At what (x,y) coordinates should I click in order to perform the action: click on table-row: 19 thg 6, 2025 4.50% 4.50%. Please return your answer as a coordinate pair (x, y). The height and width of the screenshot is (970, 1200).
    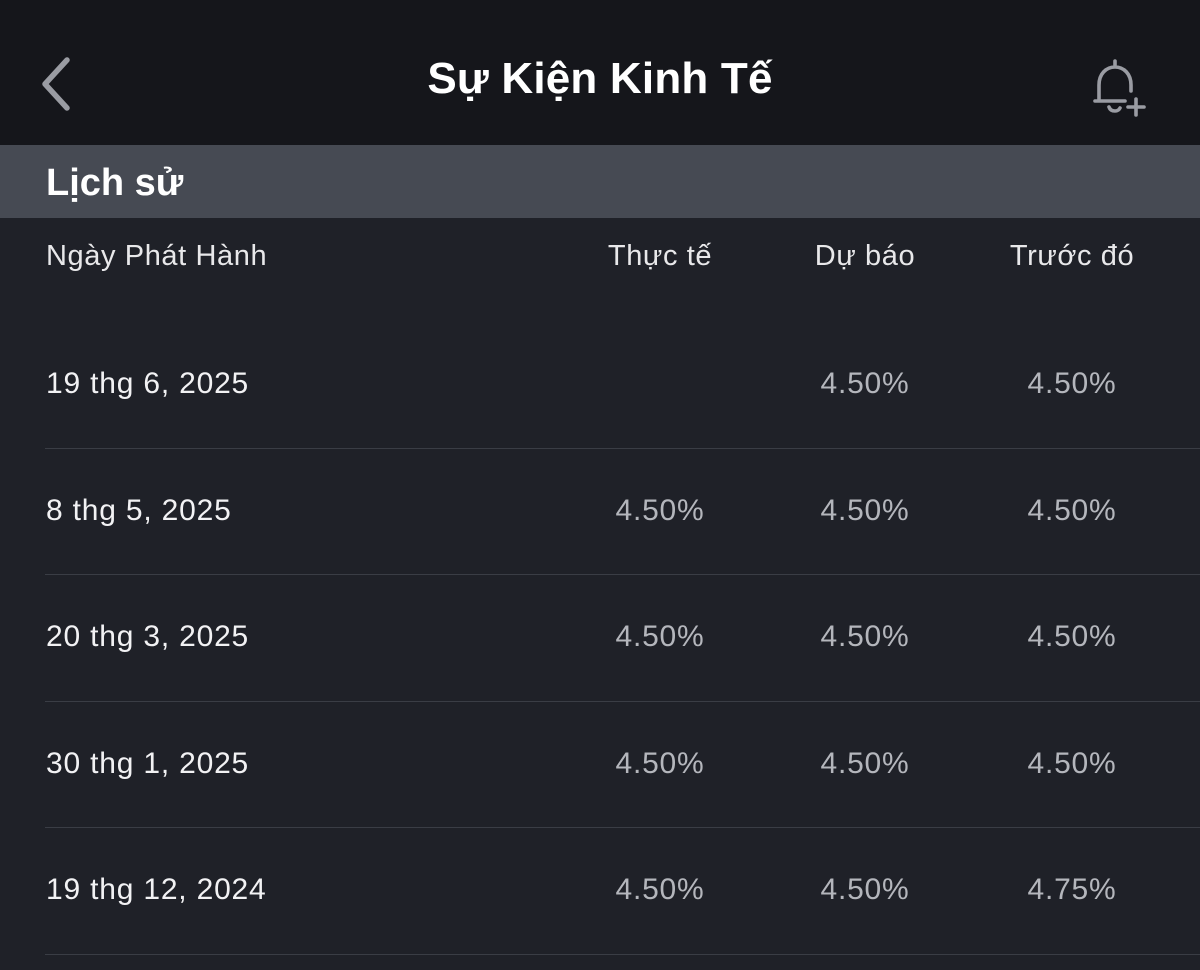
    Looking at the image, I should click on (622, 385).